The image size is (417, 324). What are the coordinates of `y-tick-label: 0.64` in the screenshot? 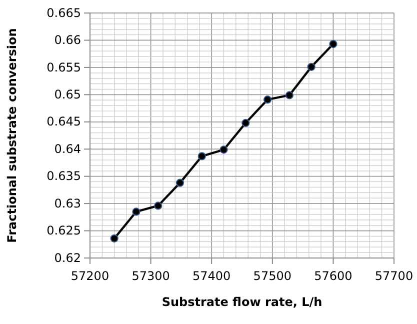 It's located at (67, 149).